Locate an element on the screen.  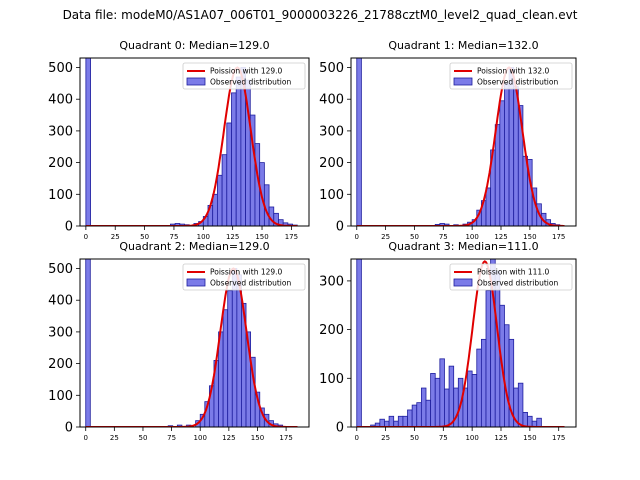
subplot-title: Quadrant 1: Median=132.0 is located at coordinates (463, 45).